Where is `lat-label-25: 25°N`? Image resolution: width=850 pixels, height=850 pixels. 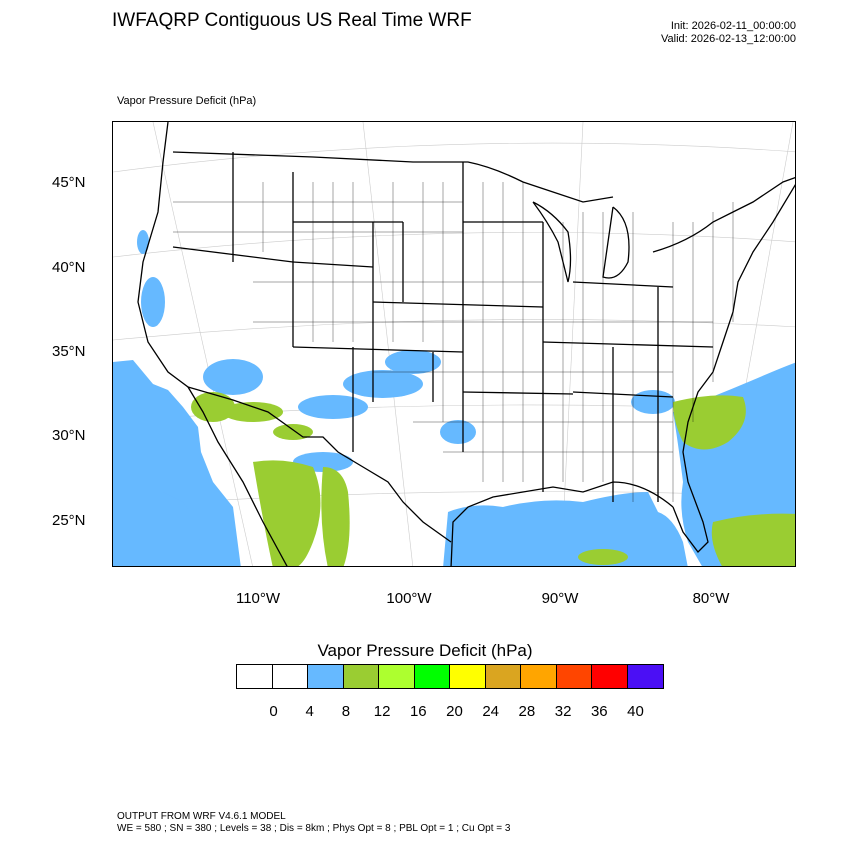
lat-label-25: 25°N is located at coordinates (69, 520).